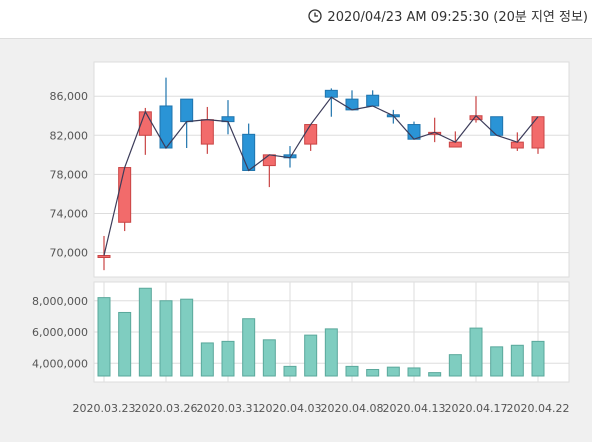 The width and height of the screenshot is (600, 442). Describe the element at coordinates (60, 363) in the screenshot. I see `volume-tick-label: 4,000,000` at that location.